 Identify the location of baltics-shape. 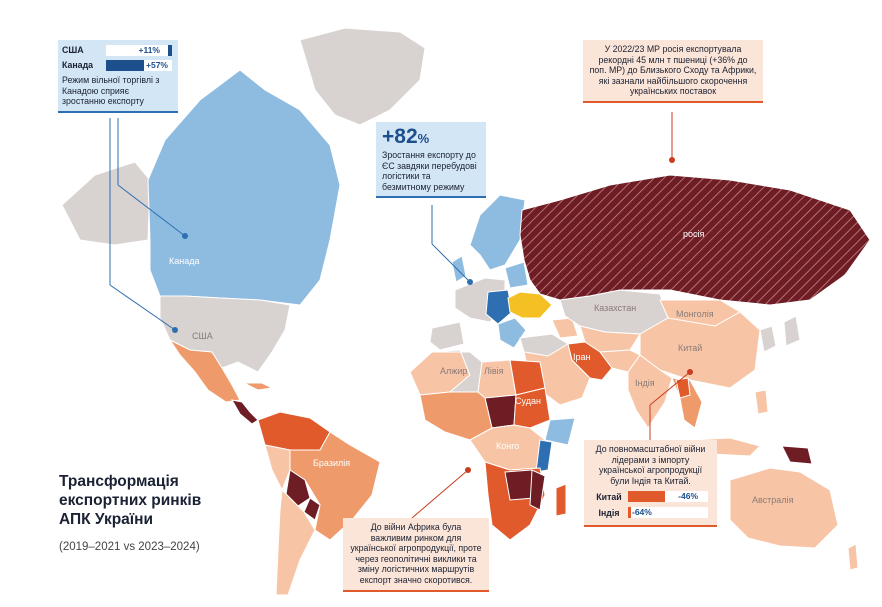
(516, 275).